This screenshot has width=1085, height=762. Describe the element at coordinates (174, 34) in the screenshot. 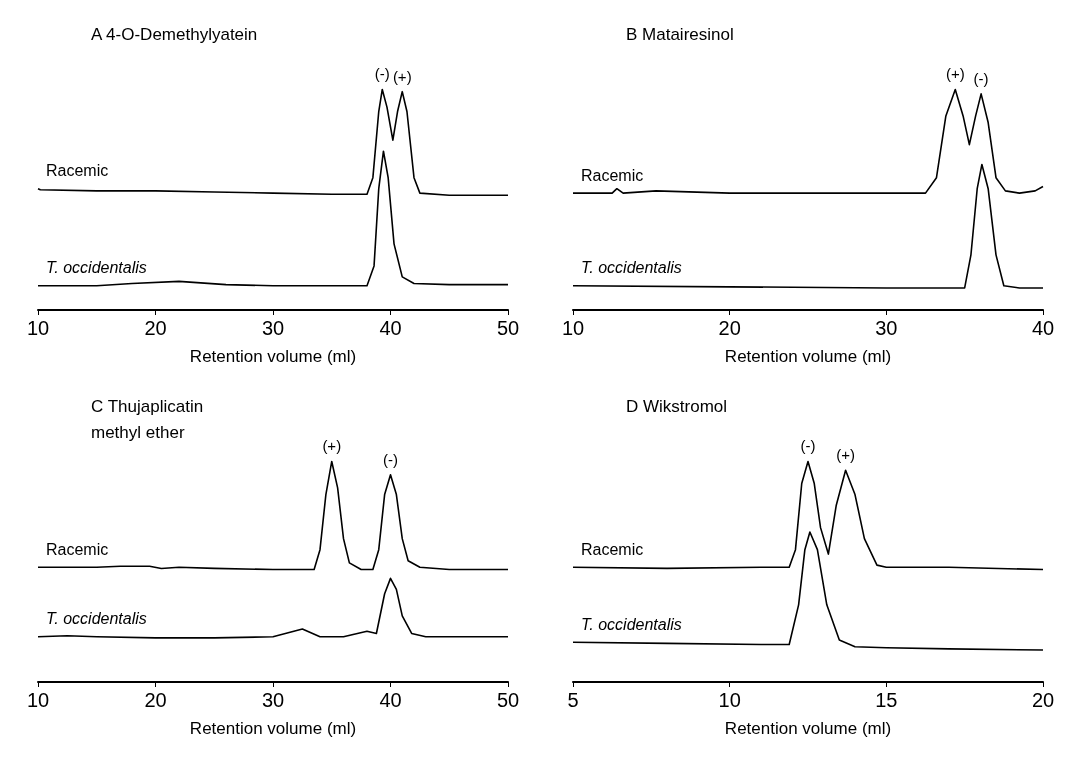

I see `chart-title: A 4-O-Demethylyatein` at that location.